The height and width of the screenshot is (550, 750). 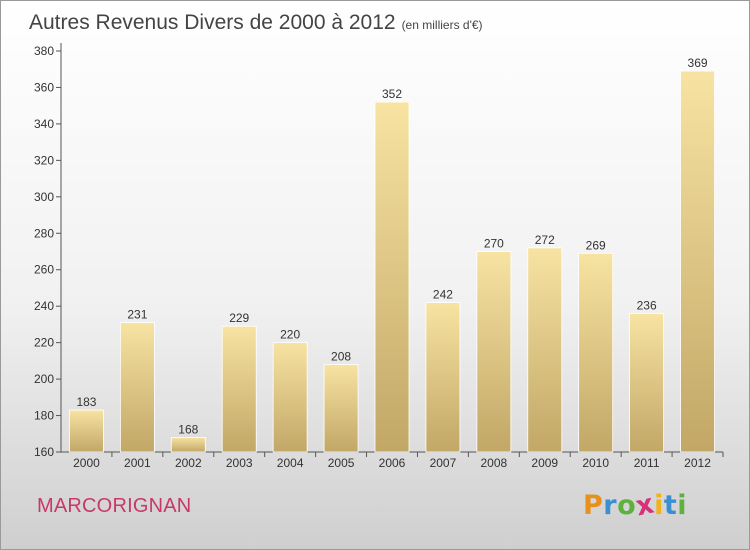 I want to click on x-tick-label: 2008, so click(x=493, y=463).